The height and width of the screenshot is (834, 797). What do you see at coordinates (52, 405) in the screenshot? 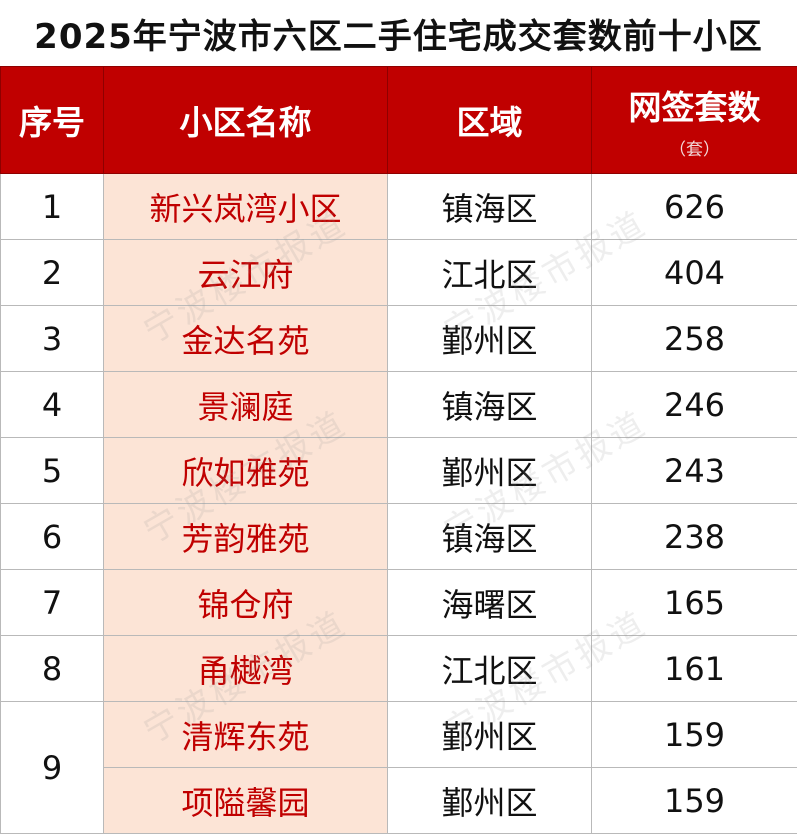
I see `rank-cell: 4` at bounding box center [52, 405].